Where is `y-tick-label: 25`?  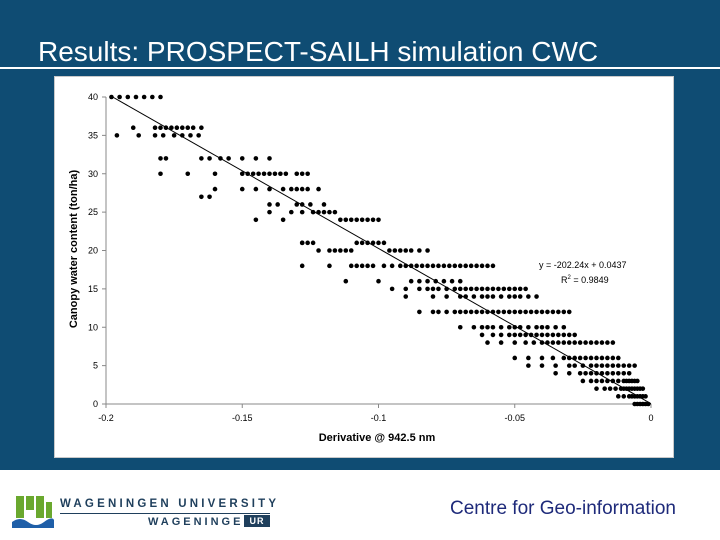
y-tick-label: 25 is located at coordinates (93, 212).